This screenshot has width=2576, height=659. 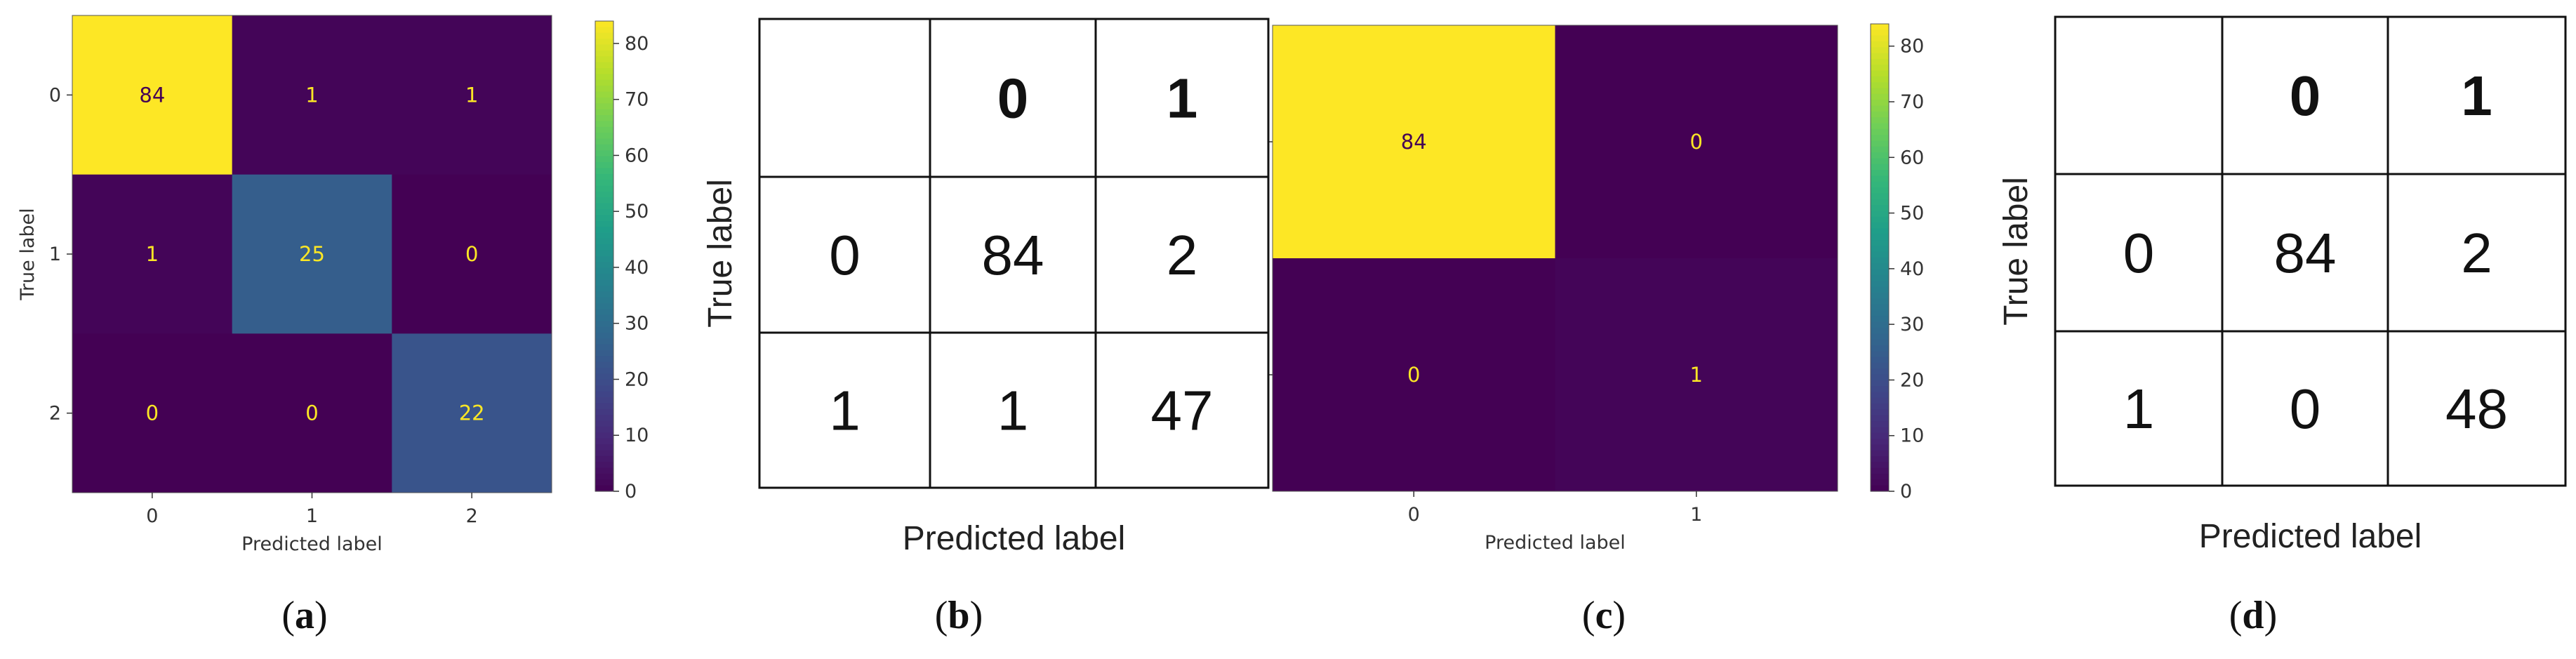 I want to click on panel-label-letter: a, so click(x=305, y=615).